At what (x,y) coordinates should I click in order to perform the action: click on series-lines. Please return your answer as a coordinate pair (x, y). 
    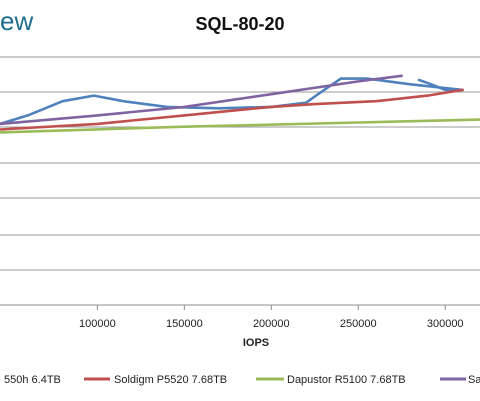
    Looking at the image, I should click on (240, 104).